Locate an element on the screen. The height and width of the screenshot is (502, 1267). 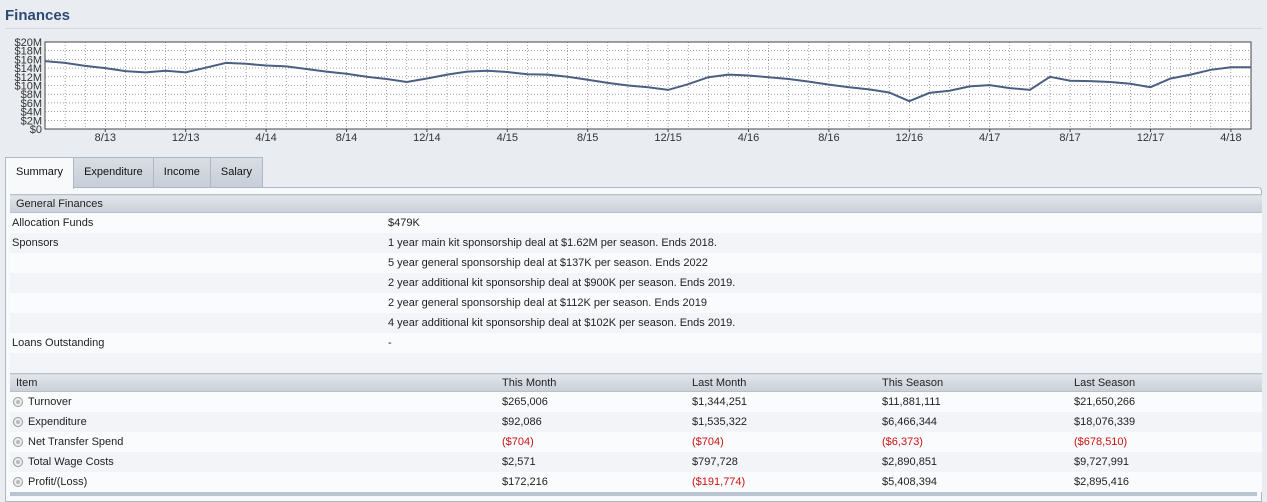
x-tick-label: 8/13 is located at coordinates (105, 138).